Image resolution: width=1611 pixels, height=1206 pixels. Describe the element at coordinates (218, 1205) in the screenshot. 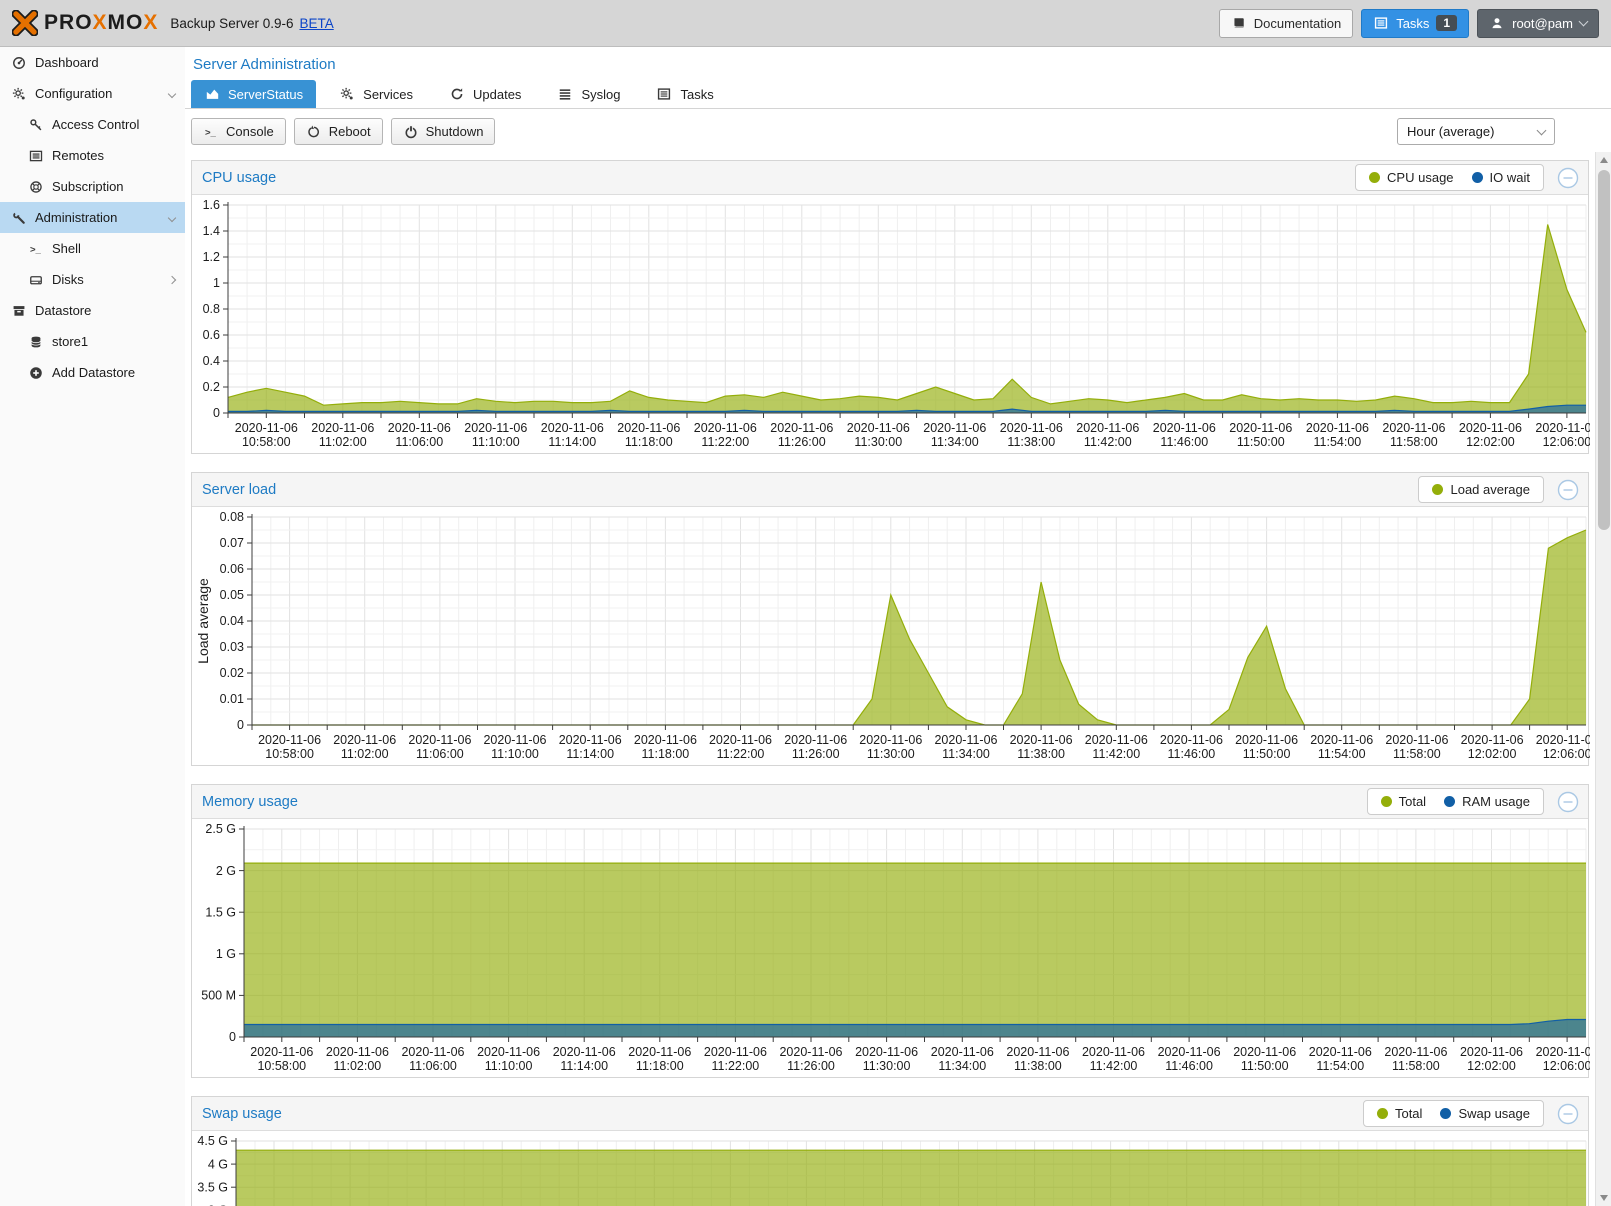

I see `svg-text: 3 G` at that location.